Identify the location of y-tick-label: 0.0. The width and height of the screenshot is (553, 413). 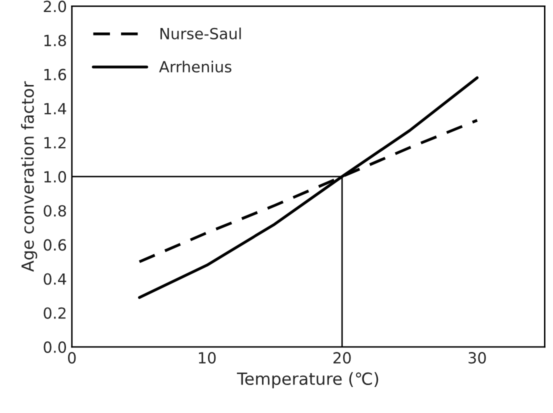
(55, 347).